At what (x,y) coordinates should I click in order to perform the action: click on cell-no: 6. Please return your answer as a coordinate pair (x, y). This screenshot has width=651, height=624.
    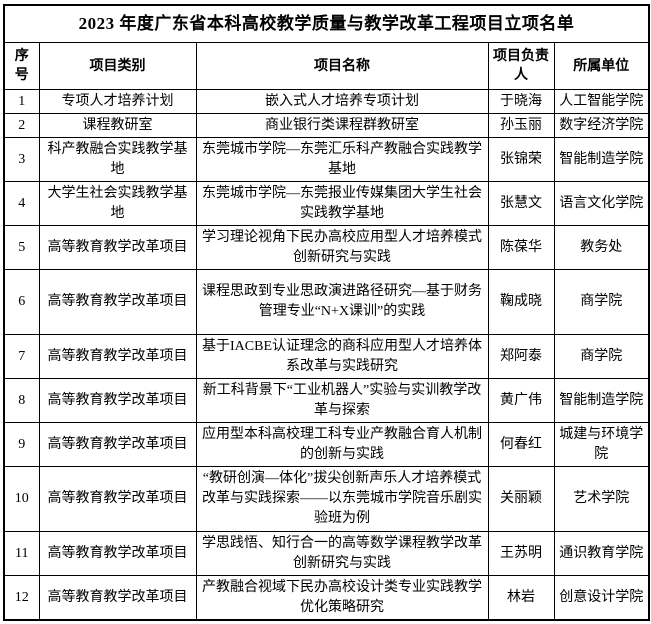
    Looking at the image, I should click on (21, 302).